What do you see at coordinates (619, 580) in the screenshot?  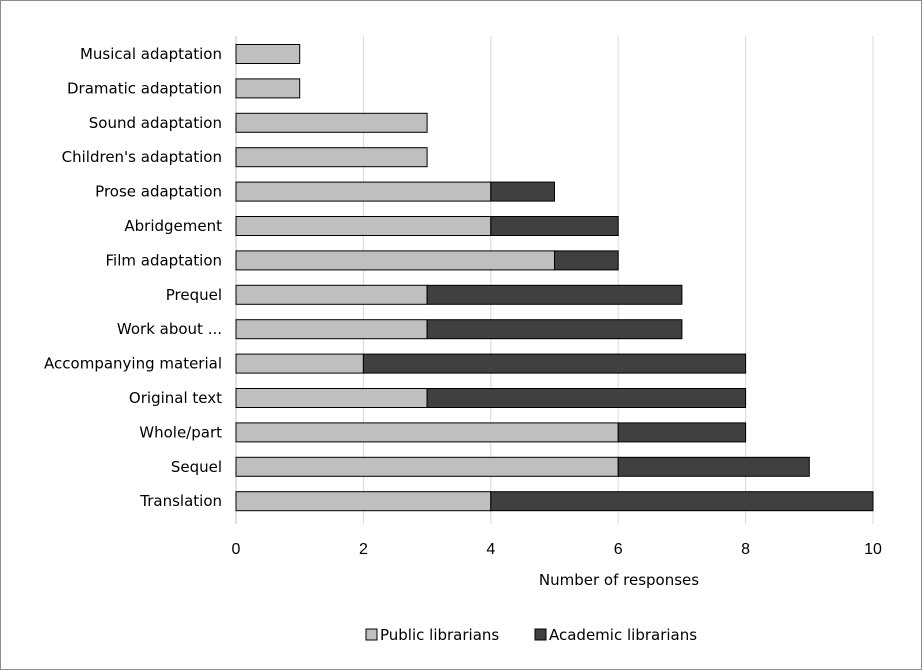 I see `x-axis-title: Number of responses` at bounding box center [619, 580].